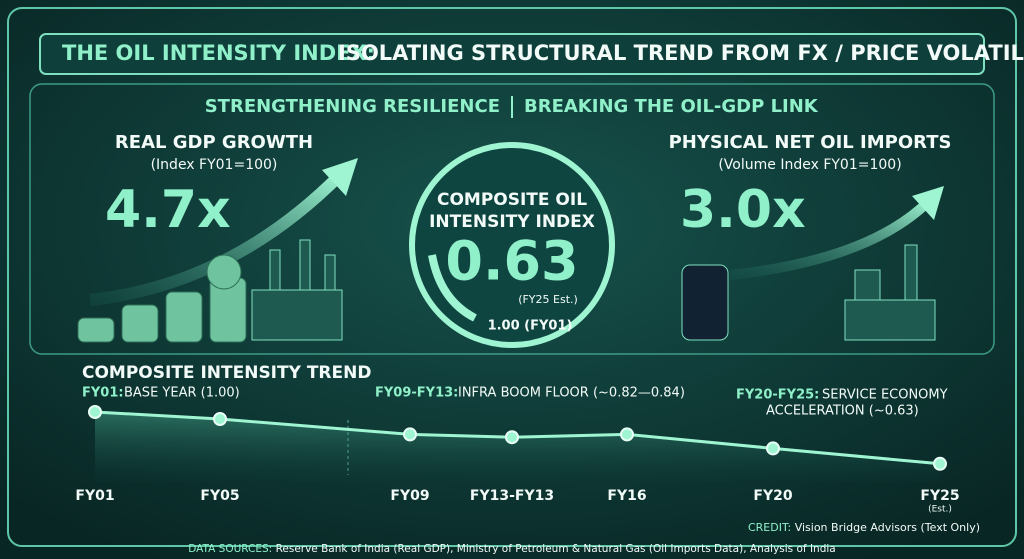 The image size is (1024, 559). I want to click on center-value: 0.63, so click(511, 261).